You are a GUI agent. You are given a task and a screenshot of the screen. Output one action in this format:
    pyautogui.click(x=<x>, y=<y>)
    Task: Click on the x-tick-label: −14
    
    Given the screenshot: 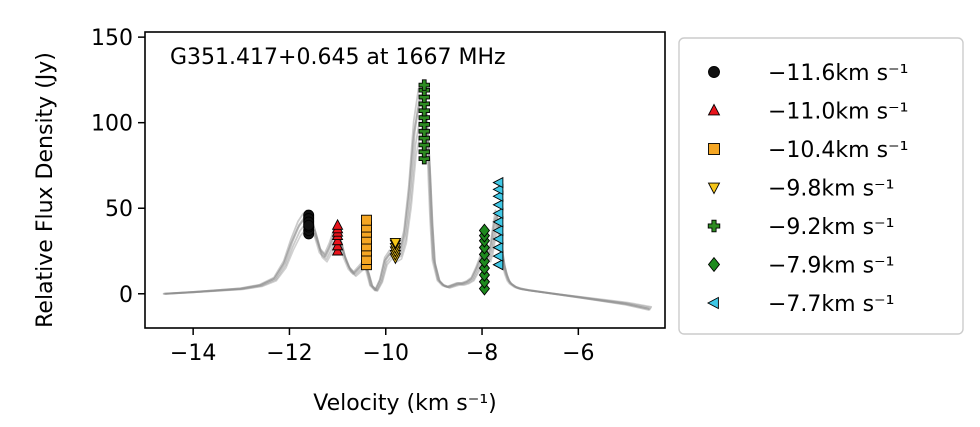 What is the action you would take?
    pyautogui.click(x=193, y=353)
    